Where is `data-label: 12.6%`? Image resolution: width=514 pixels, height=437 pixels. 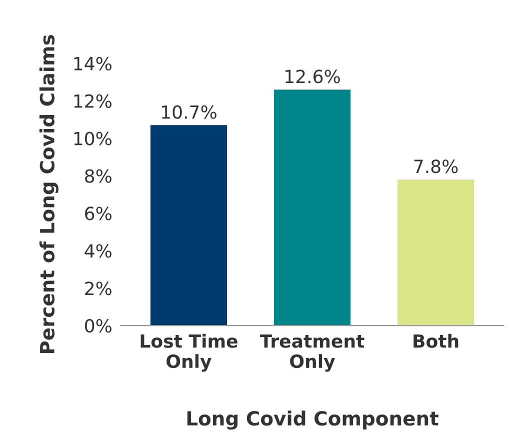
data-label: 12.6% is located at coordinates (313, 77).